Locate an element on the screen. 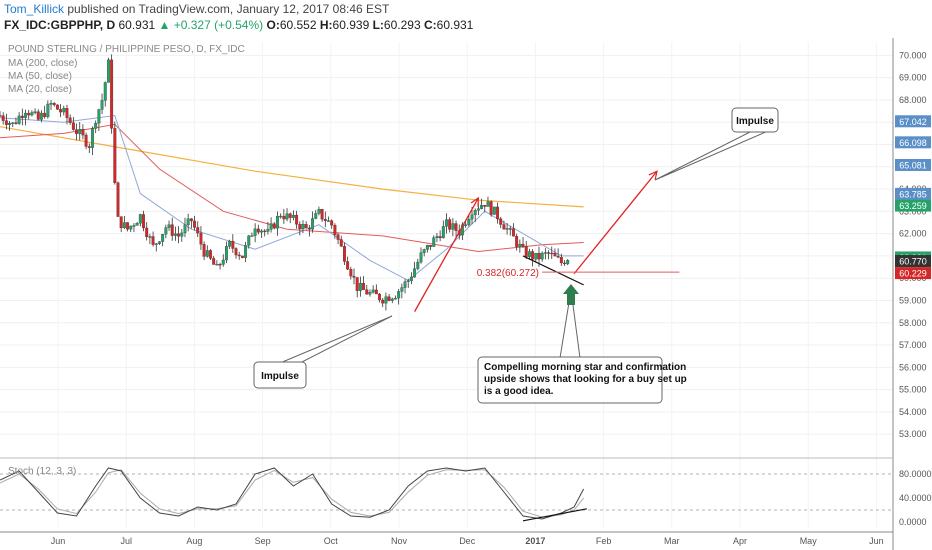 Image resolution: width=932 pixels, height=550 pixels. open-label: O: is located at coordinates (273, 25).